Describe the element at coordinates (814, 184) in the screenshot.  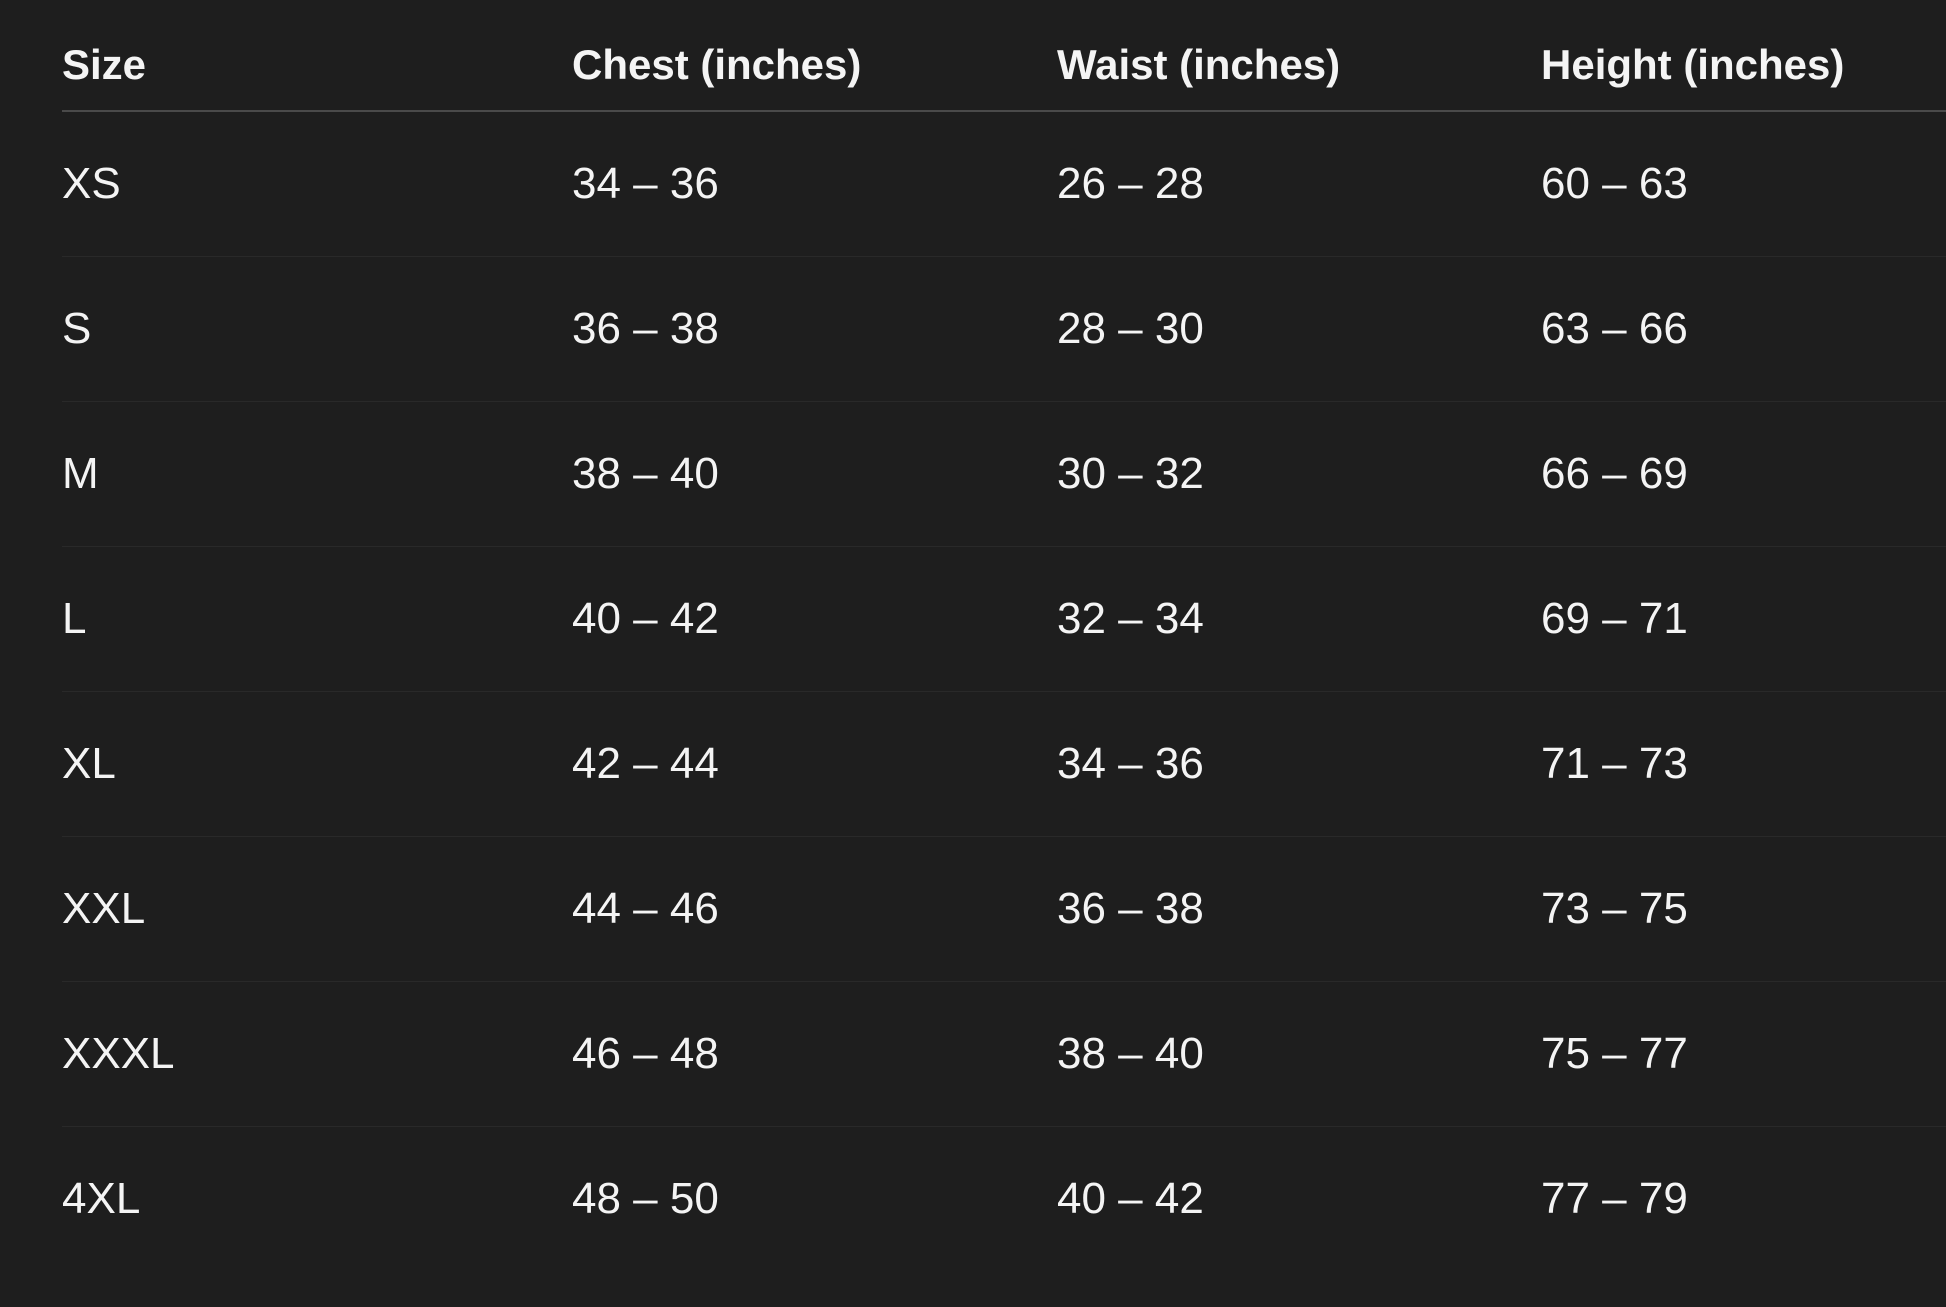
I see `cell-chest: 34 – 36` at that location.